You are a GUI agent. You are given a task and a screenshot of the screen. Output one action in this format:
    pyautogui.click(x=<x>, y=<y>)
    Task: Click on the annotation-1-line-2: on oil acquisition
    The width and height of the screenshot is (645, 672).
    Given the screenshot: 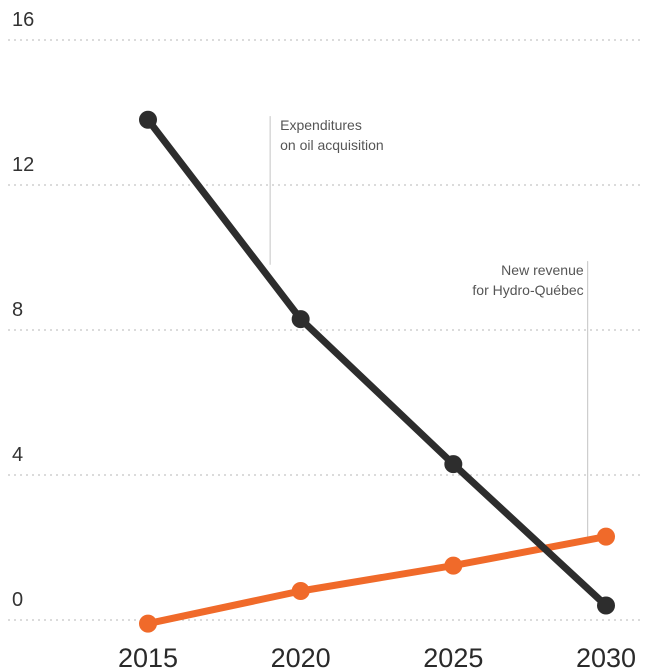 What is the action you would take?
    pyautogui.click(x=332, y=145)
    